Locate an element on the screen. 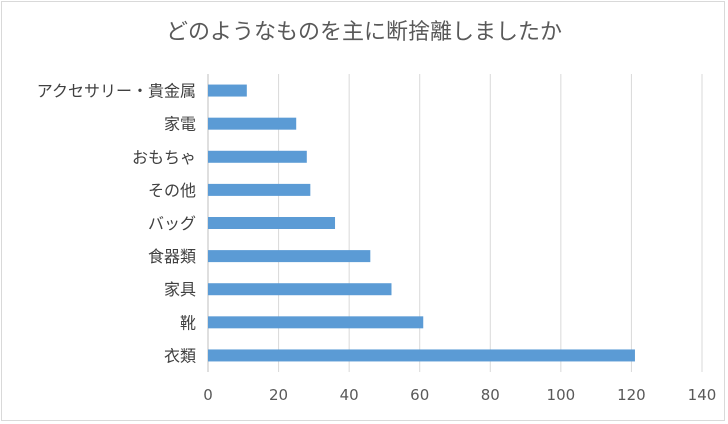  category-label: 食器類 is located at coordinates (172, 256).